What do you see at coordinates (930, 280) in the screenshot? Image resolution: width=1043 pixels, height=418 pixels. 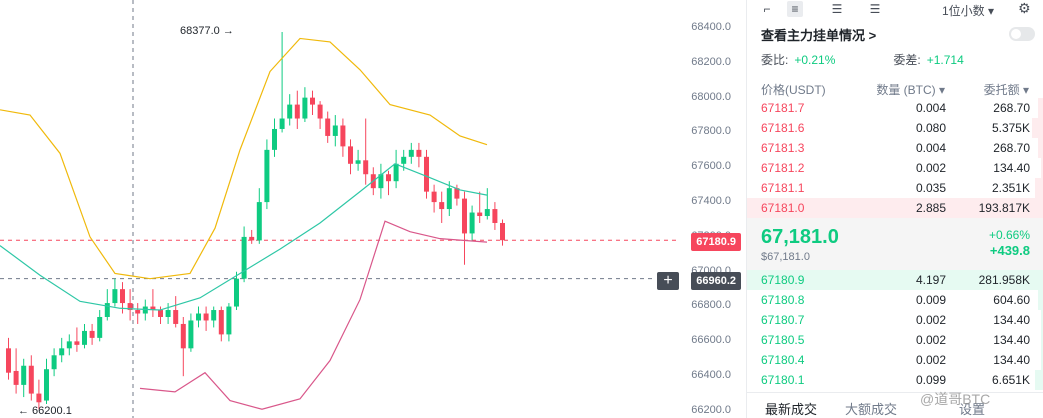 I see `order-qty: 4.197` at bounding box center [930, 280].